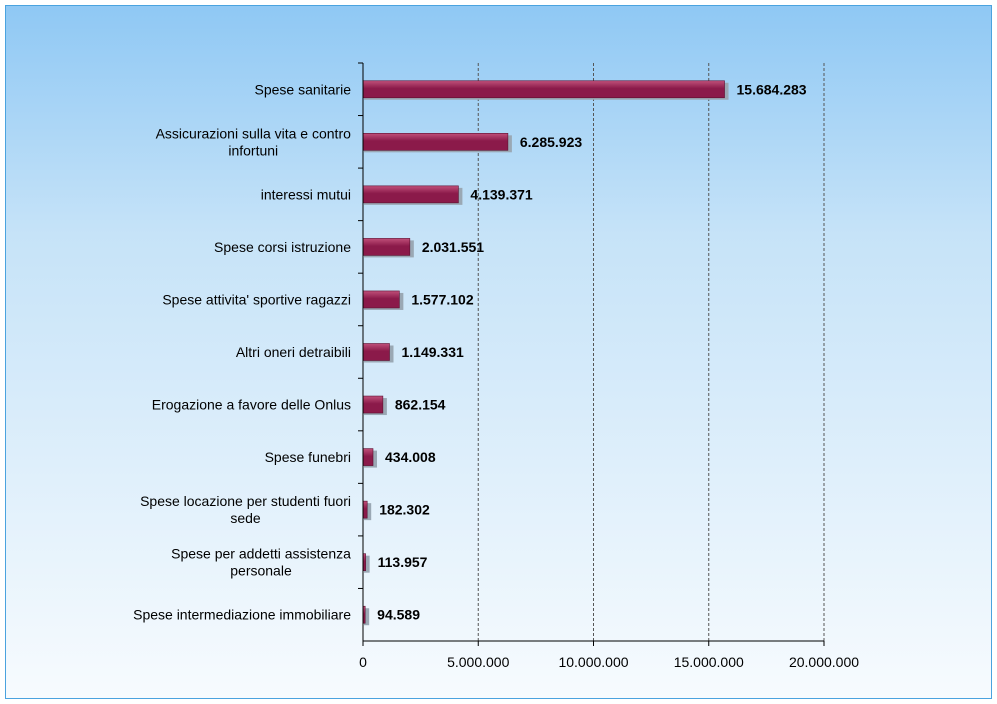 Image resolution: width=997 pixels, height=704 pixels. What do you see at coordinates (501, 194) in the screenshot?
I see `data-label: 4.139.371` at bounding box center [501, 194].